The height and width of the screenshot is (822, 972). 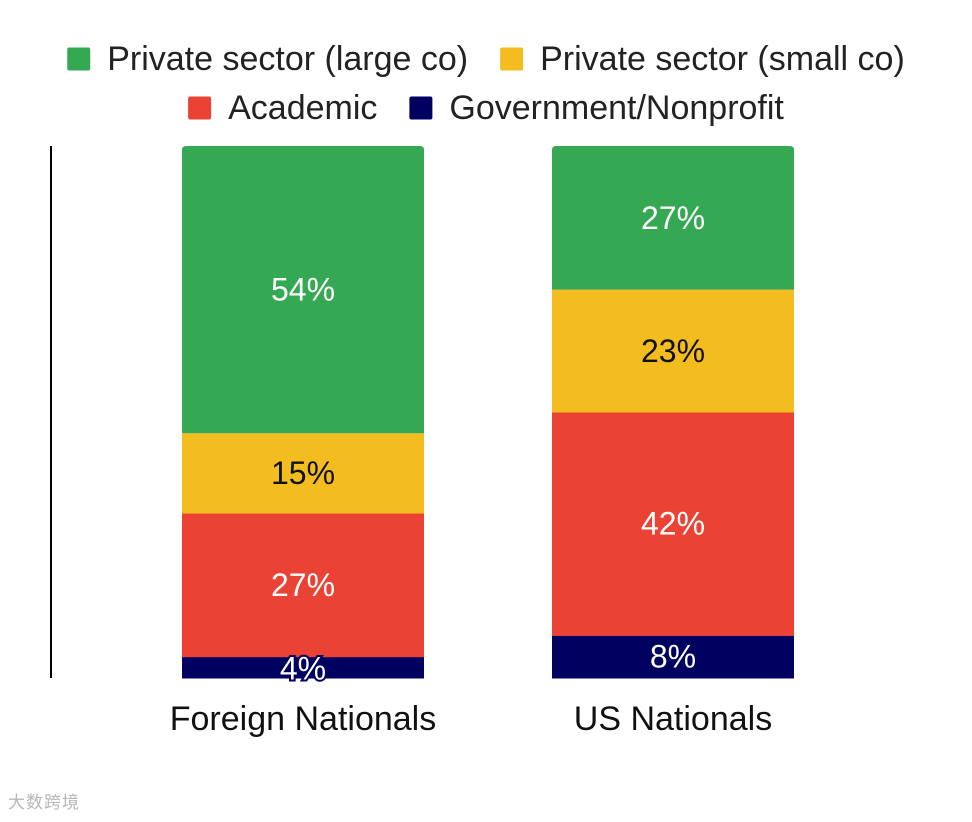 I want to click on bar-us-nationals-government-nonprofit, so click(x=673, y=657).